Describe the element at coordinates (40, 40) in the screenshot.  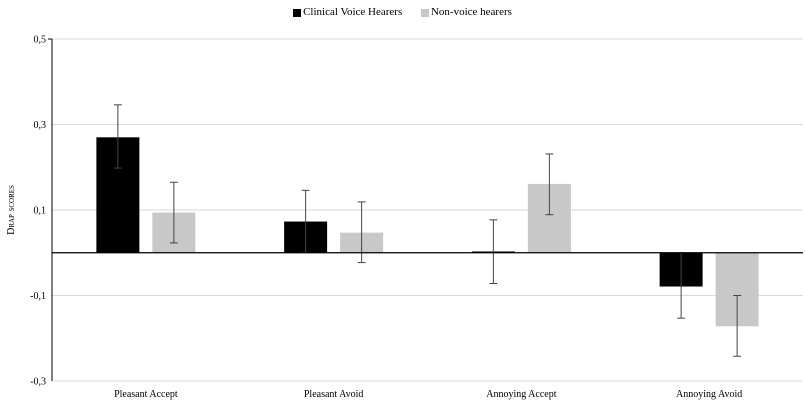
I see `y-tick-label: 0,5` at that location.